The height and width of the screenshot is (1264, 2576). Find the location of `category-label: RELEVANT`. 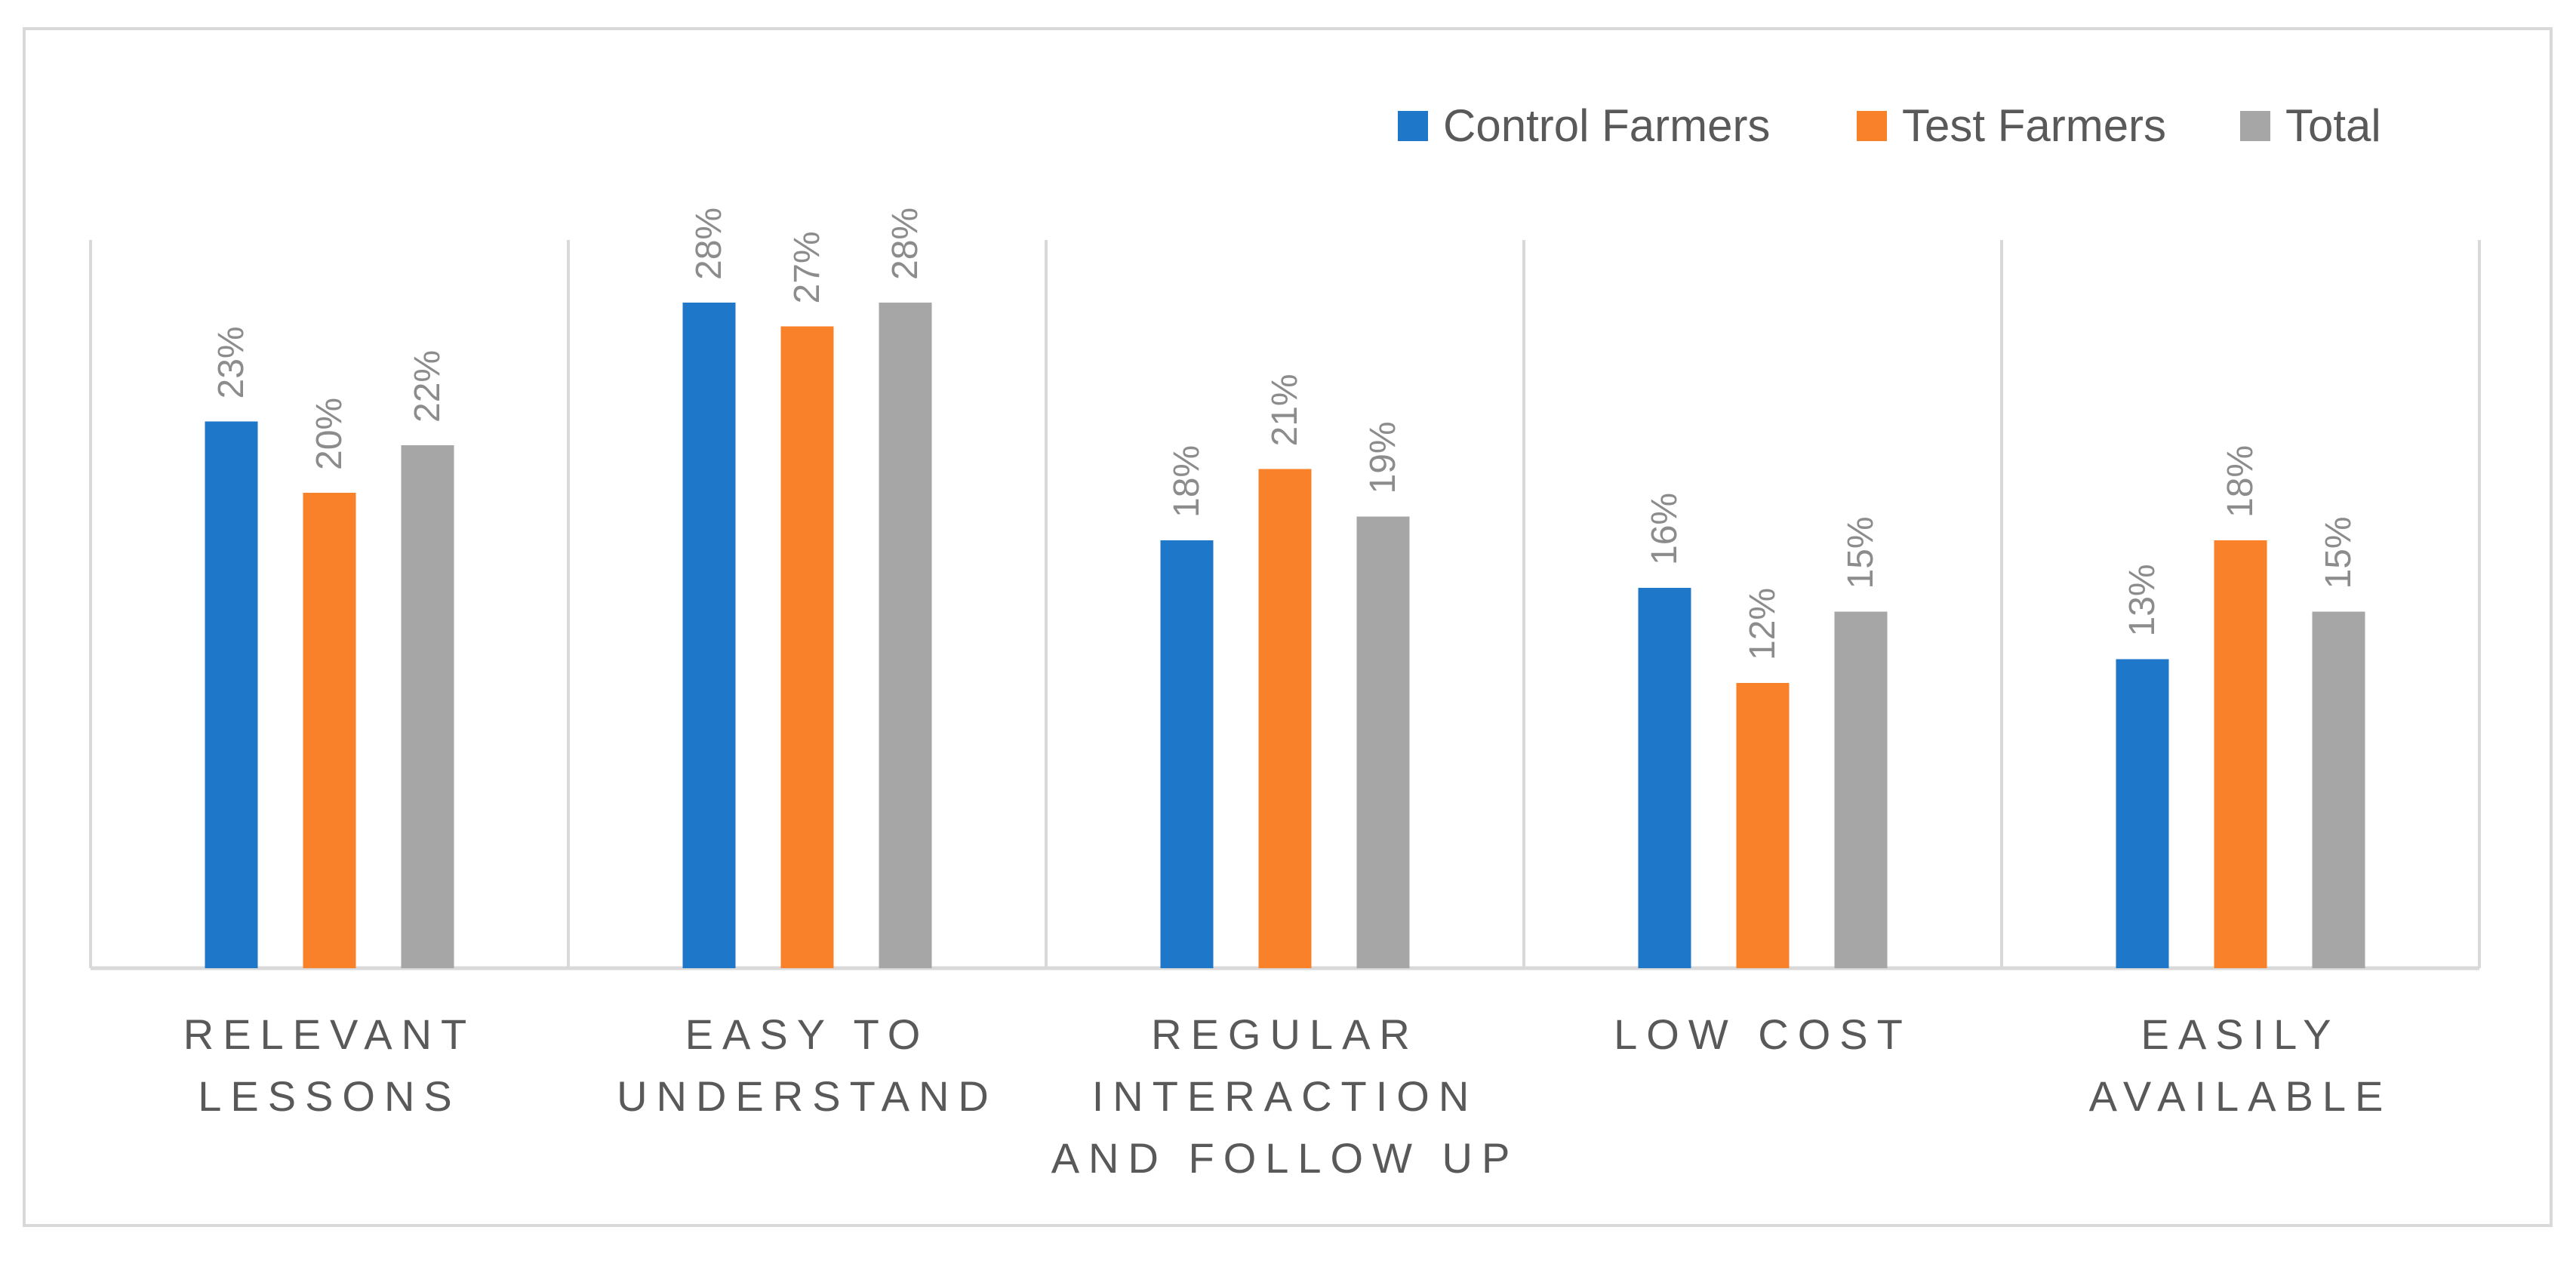

category-label: RELEVANT is located at coordinates (329, 1034).